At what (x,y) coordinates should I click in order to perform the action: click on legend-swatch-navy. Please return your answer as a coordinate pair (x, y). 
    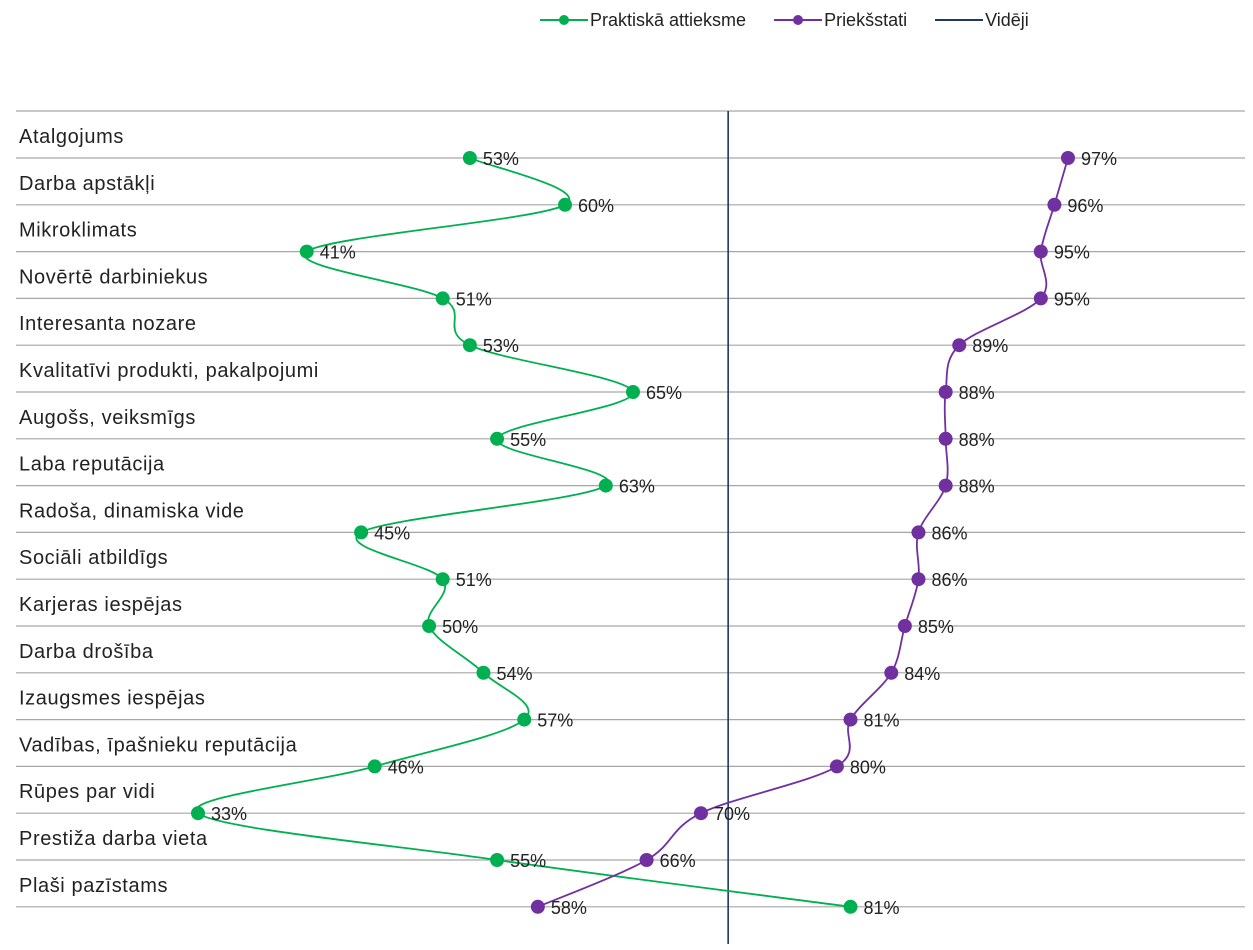
    Looking at the image, I should click on (959, 20).